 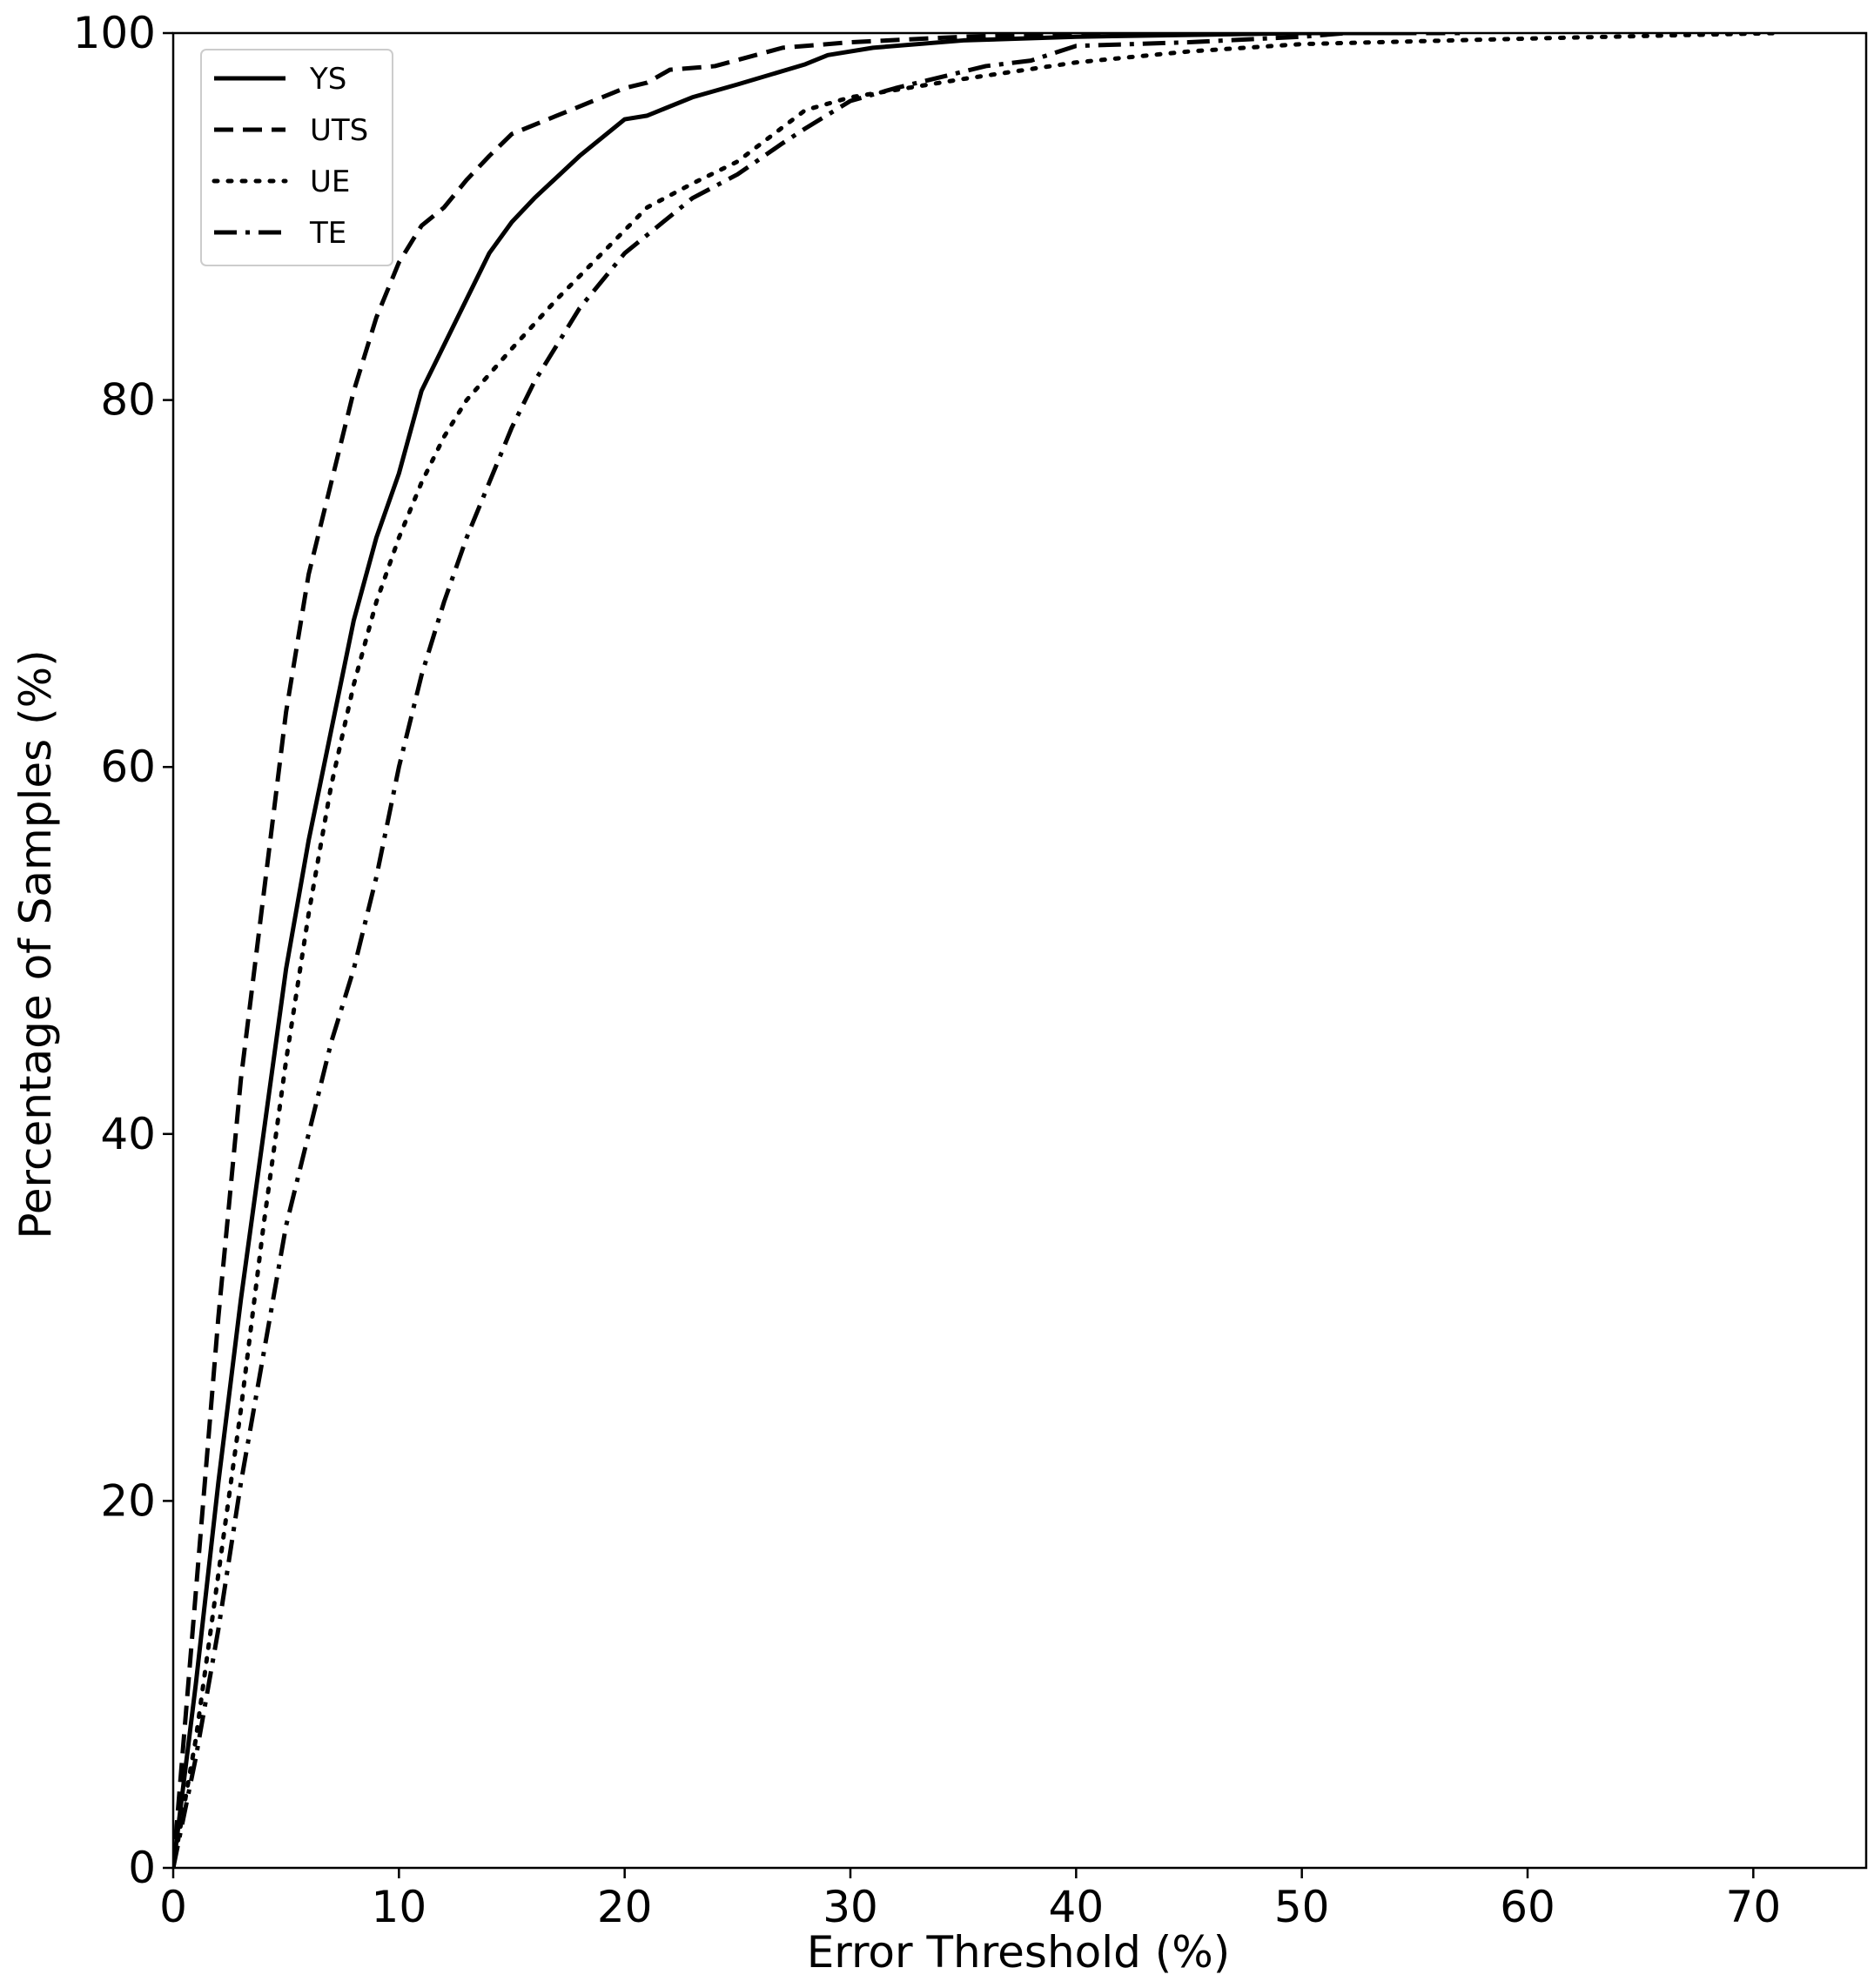 I want to click on y-tick-label: 60, so click(x=128, y=767).